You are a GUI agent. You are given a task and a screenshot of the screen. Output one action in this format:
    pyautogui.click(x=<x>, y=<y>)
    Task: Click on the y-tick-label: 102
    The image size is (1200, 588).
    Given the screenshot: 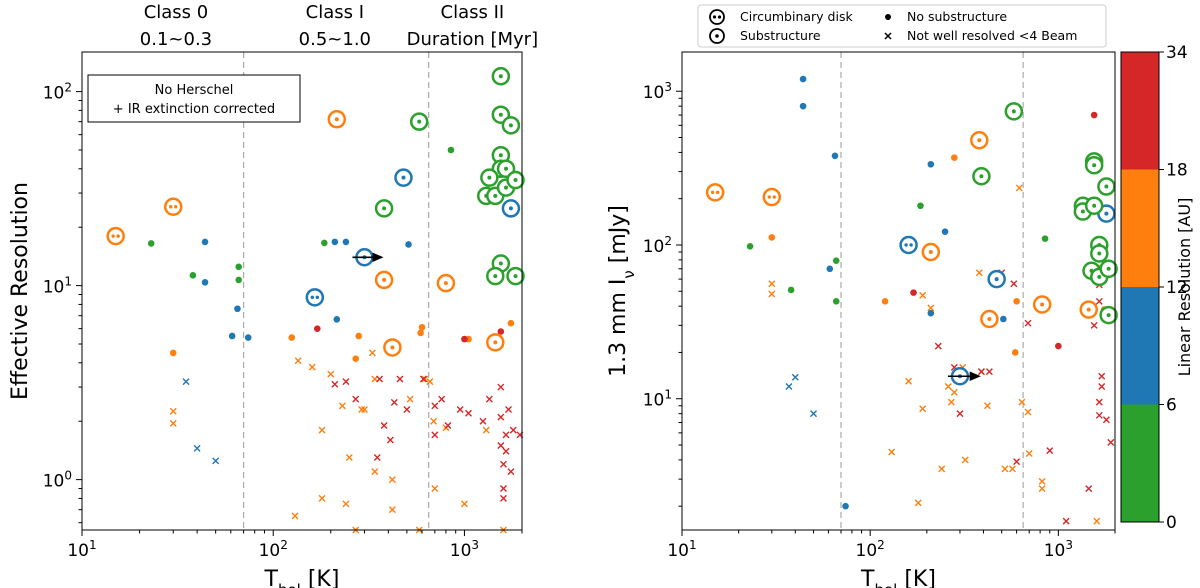 What is the action you would take?
    pyautogui.click(x=57, y=92)
    